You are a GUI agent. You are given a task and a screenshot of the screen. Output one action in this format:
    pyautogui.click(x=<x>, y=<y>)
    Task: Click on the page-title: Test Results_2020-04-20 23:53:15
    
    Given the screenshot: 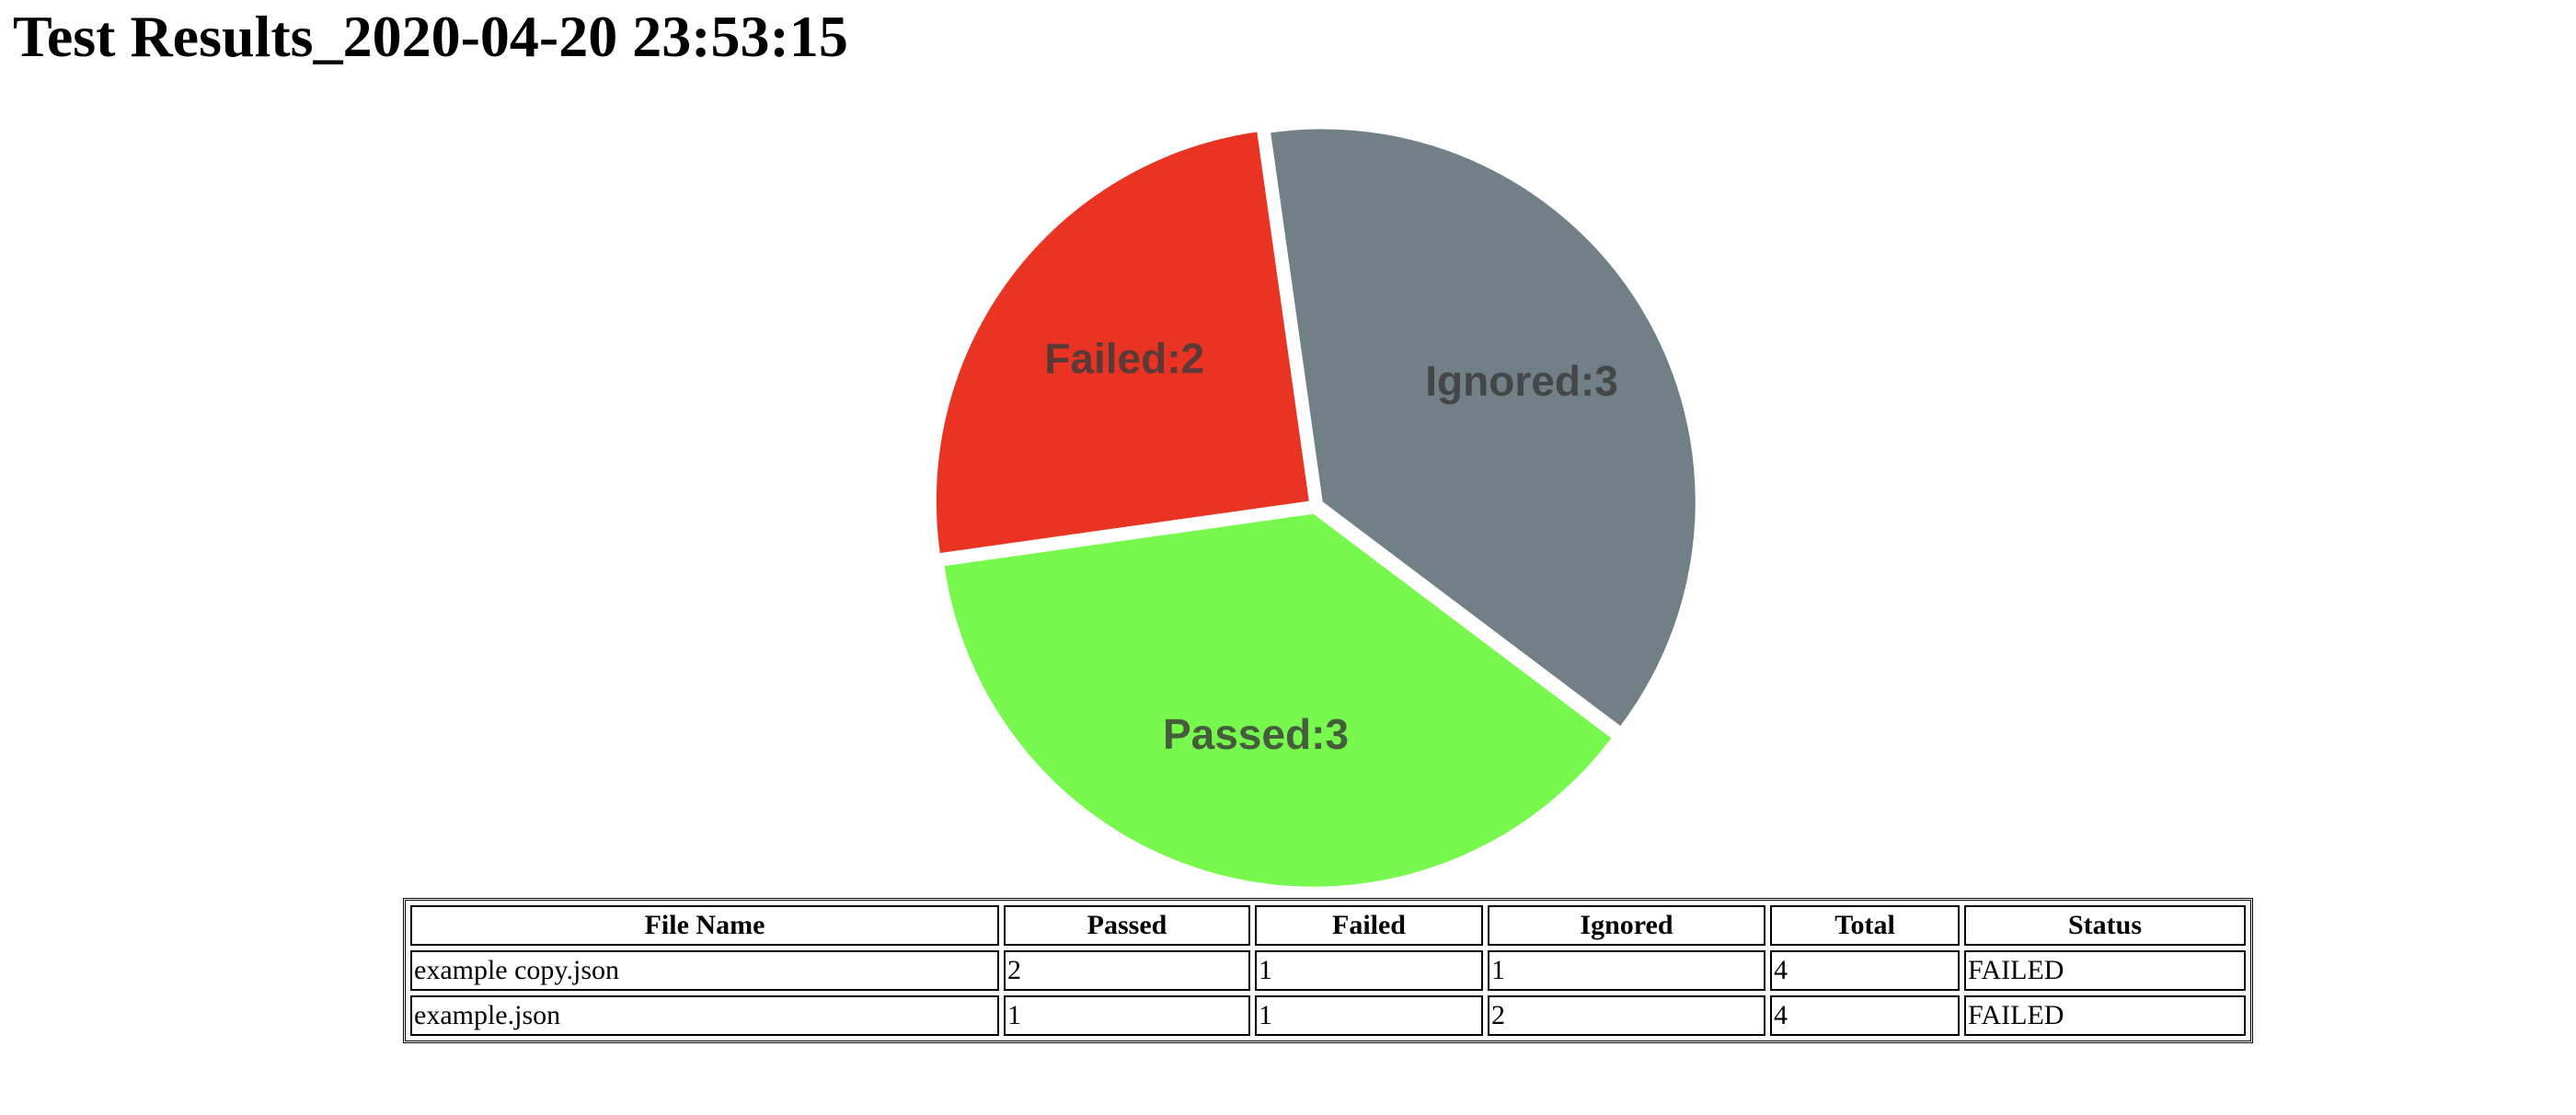 What is the action you would take?
    pyautogui.click(x=430, y=36)
    